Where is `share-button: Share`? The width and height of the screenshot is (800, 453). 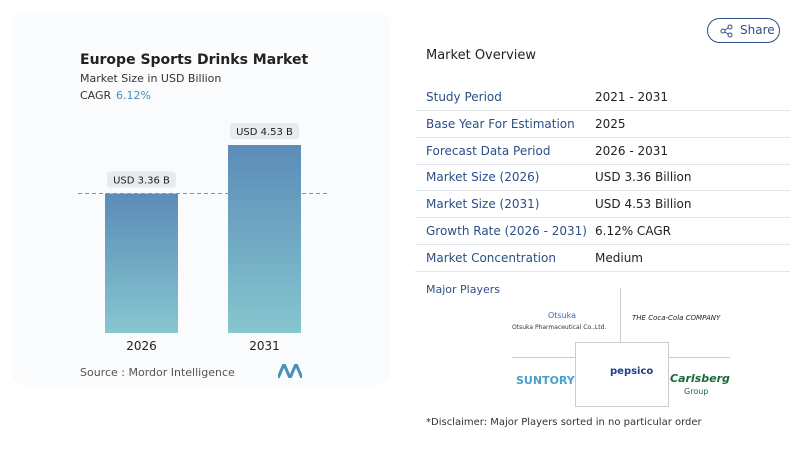 share-button: Share is located at coordinates (743, 30).